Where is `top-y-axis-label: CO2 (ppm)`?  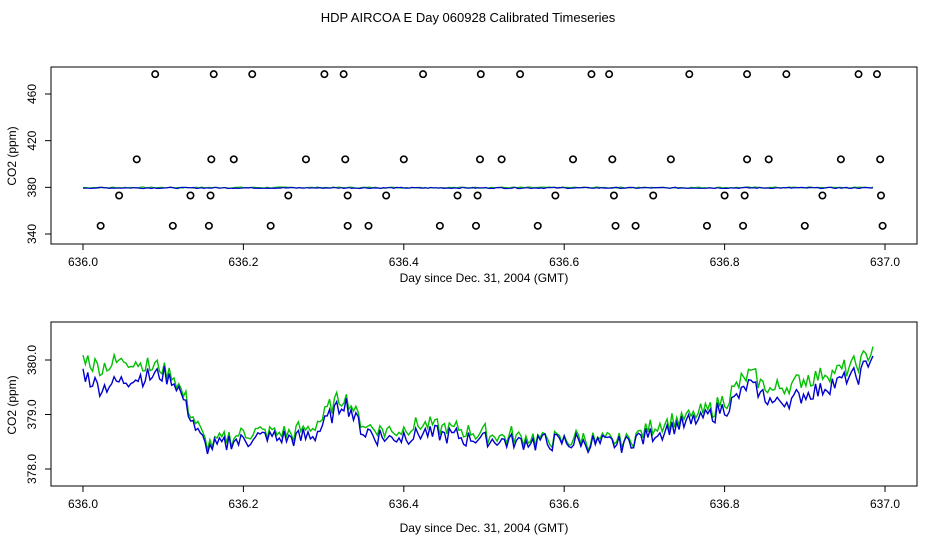 top-y-axis-label: CO2 (ppm) is located at coordinates (12, 155).